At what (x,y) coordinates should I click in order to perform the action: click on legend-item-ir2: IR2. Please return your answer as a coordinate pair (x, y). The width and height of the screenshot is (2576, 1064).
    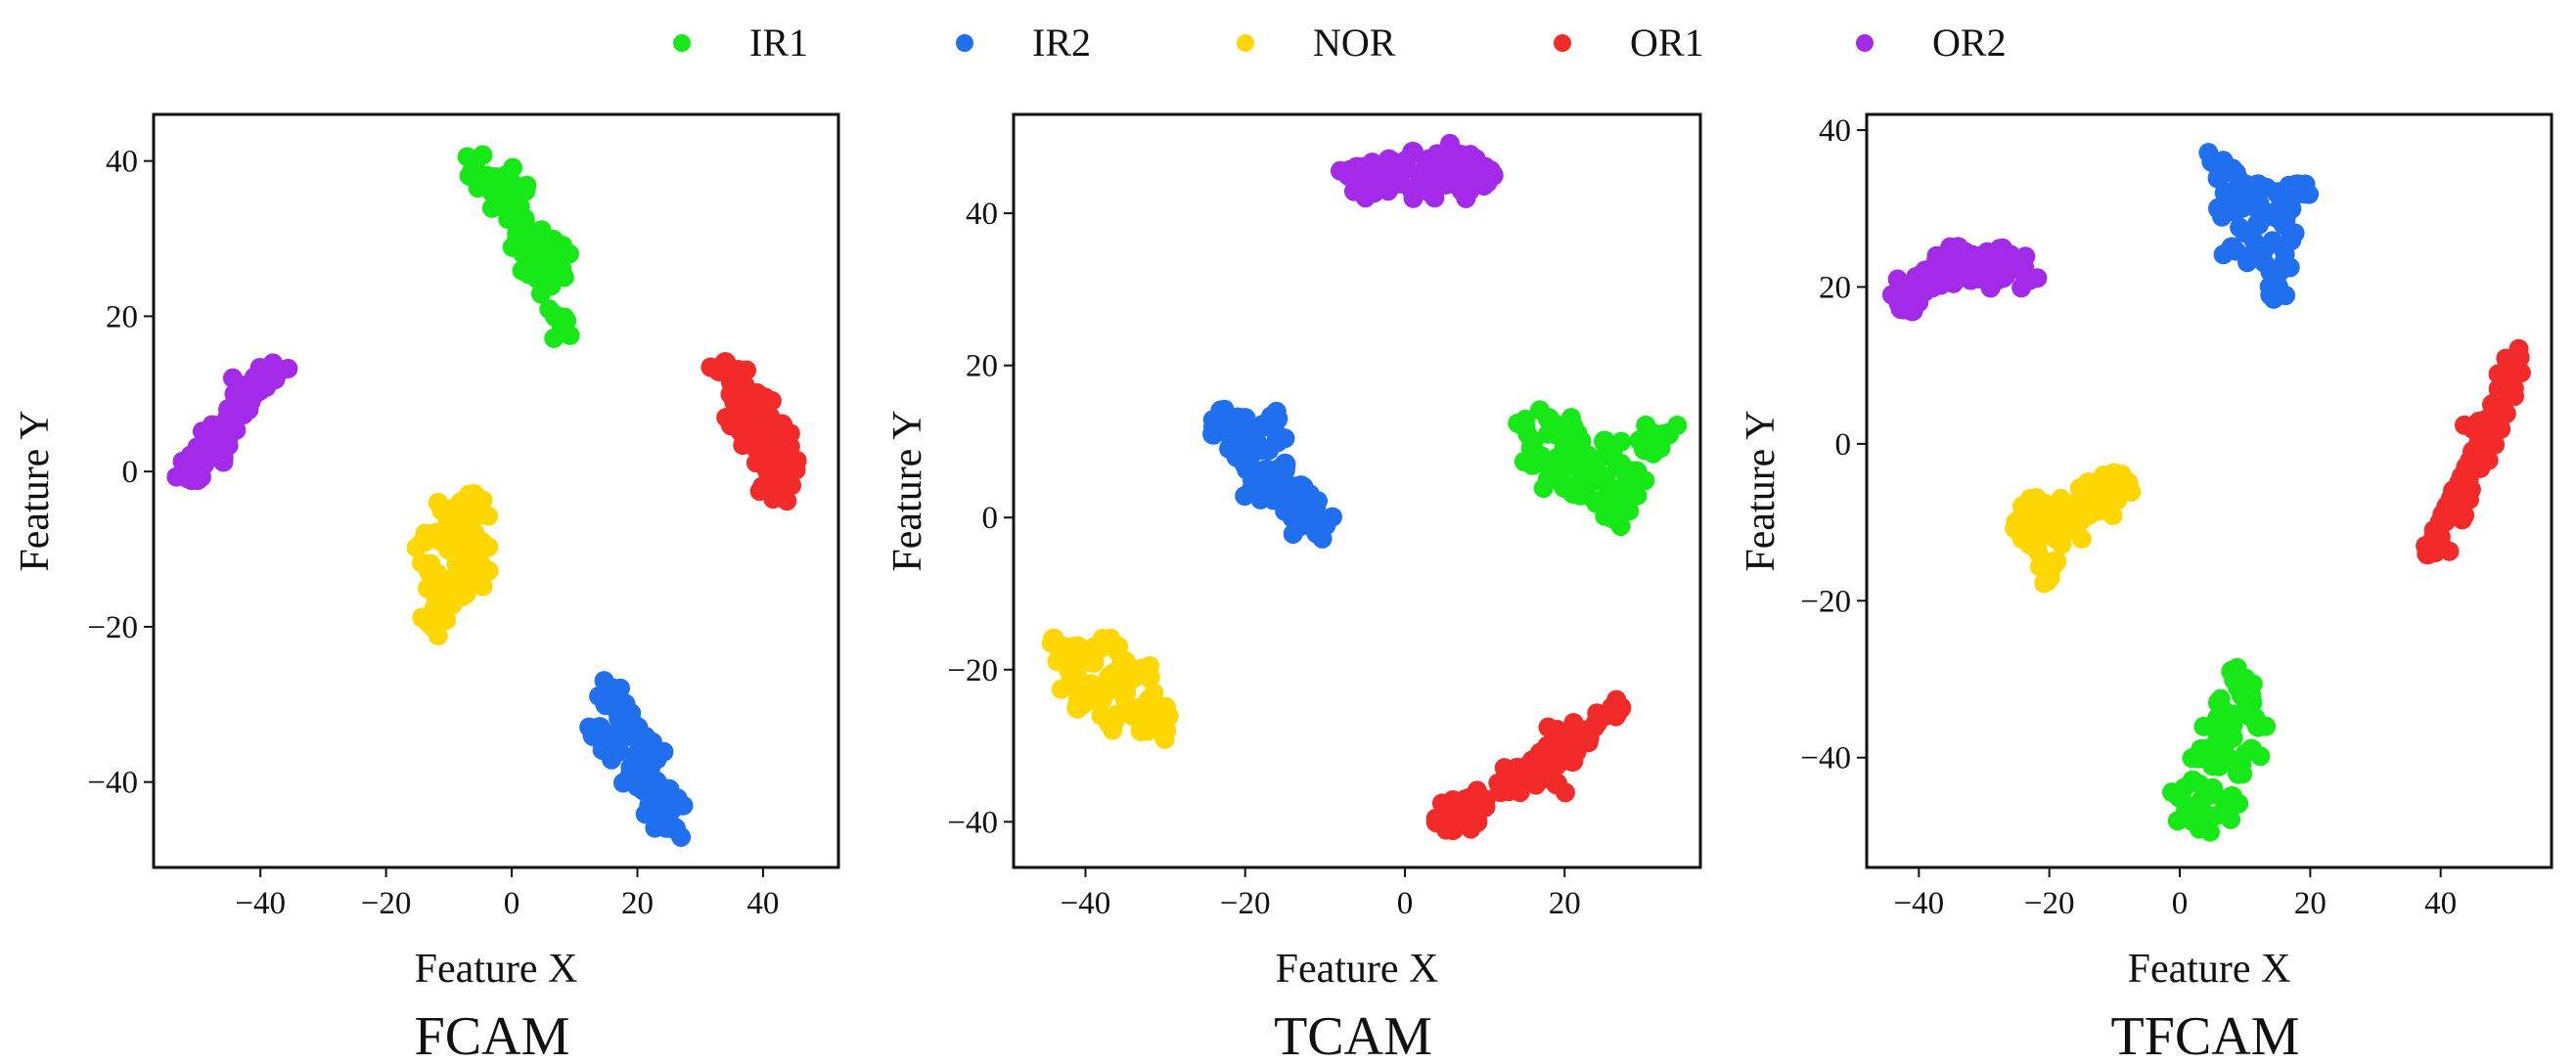
    Looking at the image, I should click on (1023, 43).